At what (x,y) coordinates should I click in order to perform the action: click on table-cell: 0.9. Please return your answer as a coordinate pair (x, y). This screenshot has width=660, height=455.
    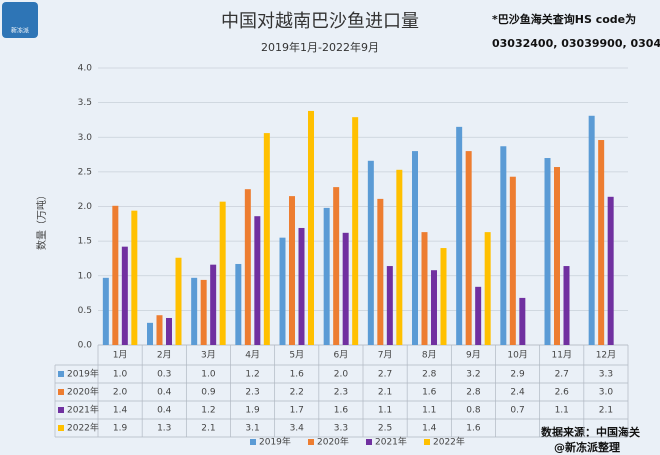
    Looking at the image, I should click on (208, 393).